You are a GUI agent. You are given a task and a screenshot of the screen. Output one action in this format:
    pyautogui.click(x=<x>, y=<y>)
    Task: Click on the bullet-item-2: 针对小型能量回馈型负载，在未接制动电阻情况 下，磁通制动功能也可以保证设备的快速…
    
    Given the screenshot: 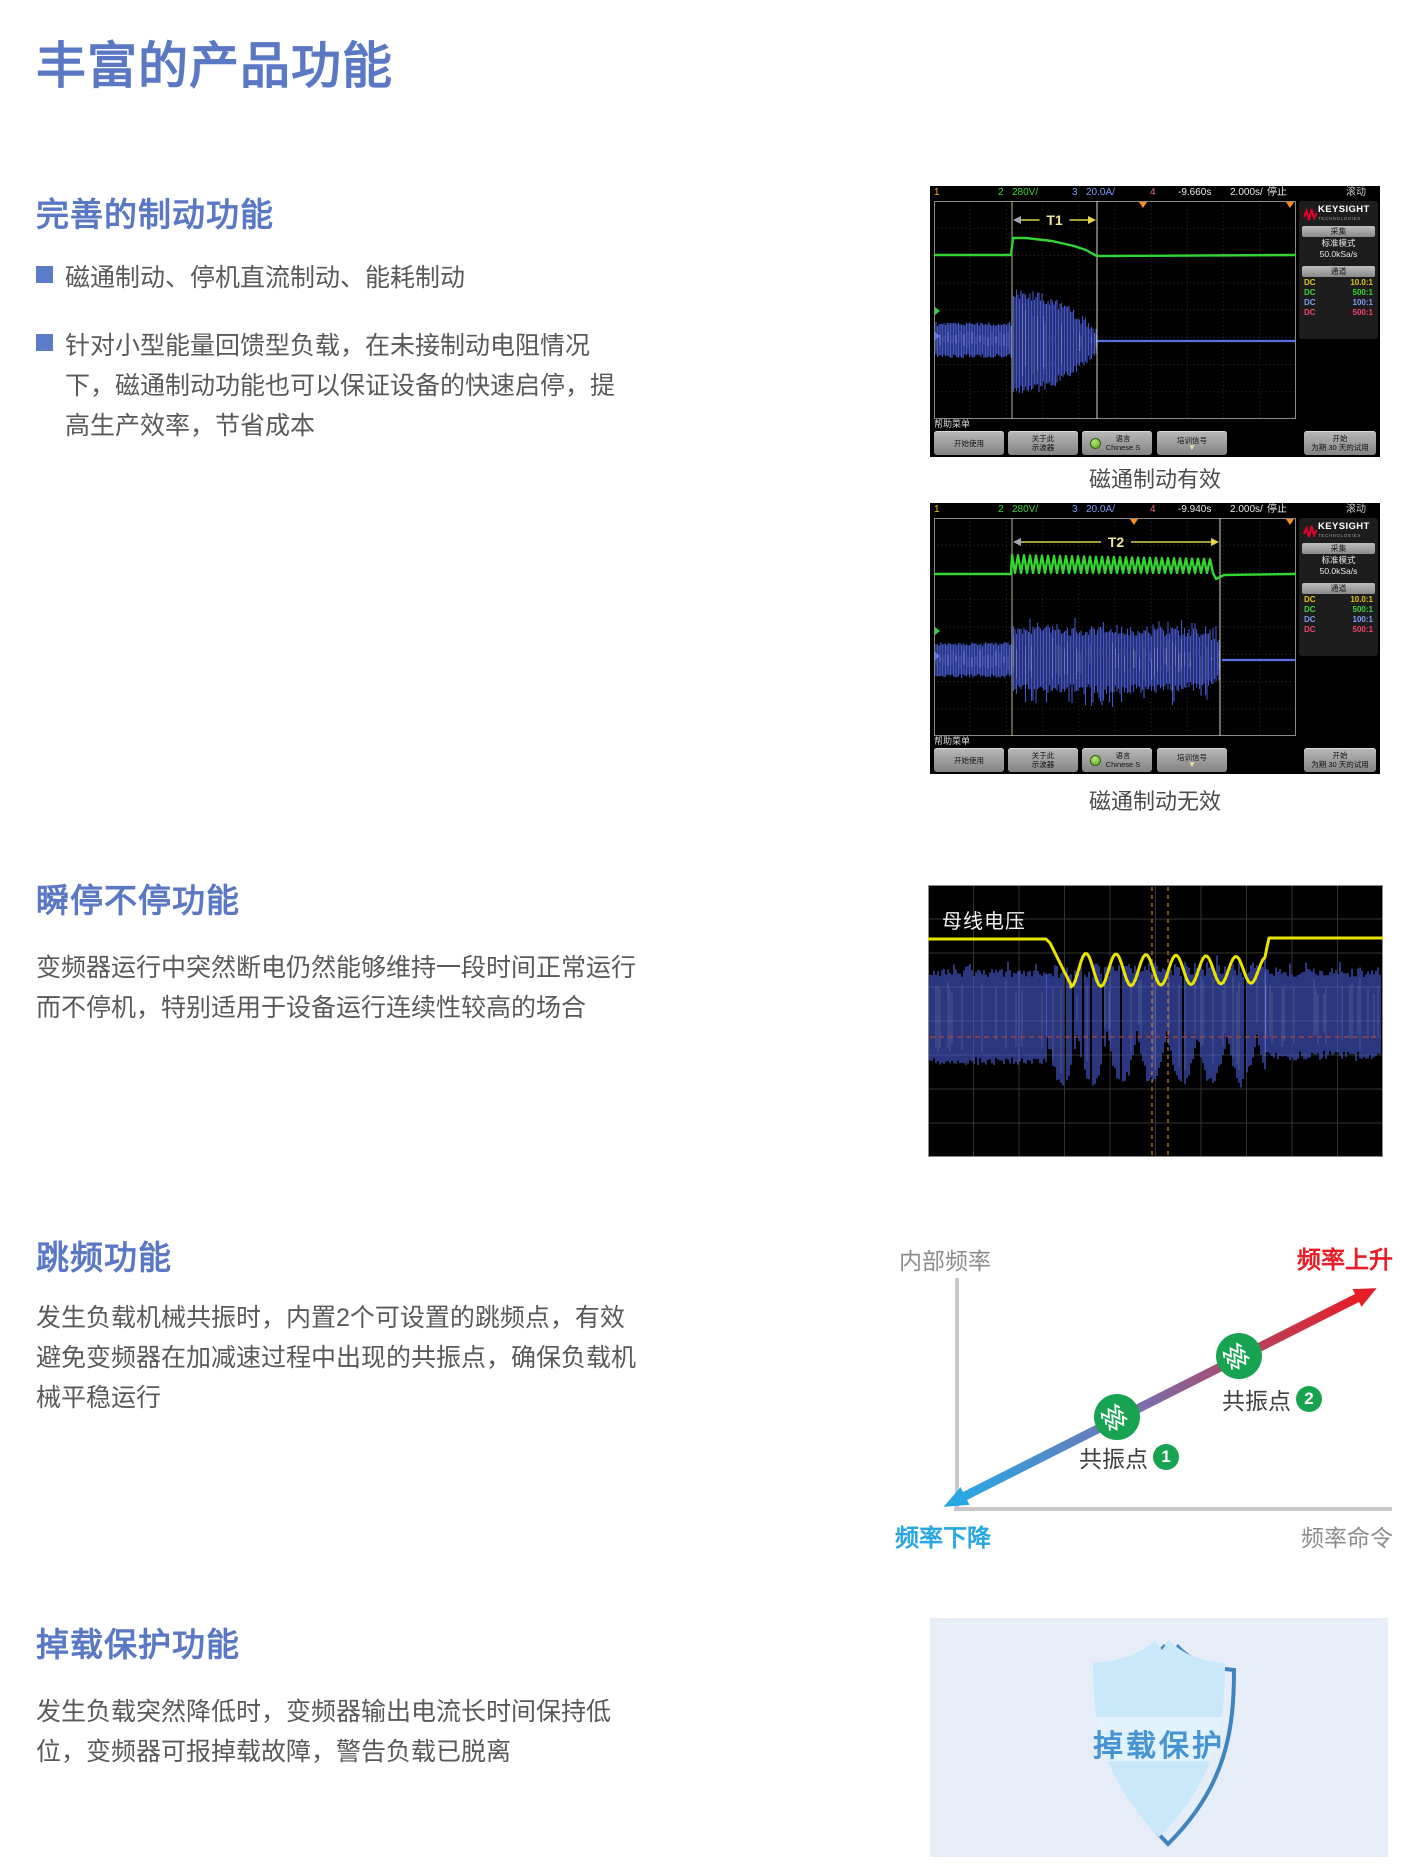 What is the action you would take?
    pyautogui.click(x=325, y=386)
    